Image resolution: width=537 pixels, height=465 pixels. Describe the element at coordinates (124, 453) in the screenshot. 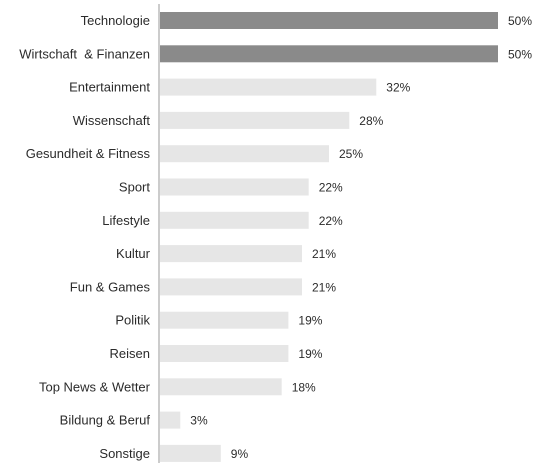

I see `category-label: Sonstige` at that location.